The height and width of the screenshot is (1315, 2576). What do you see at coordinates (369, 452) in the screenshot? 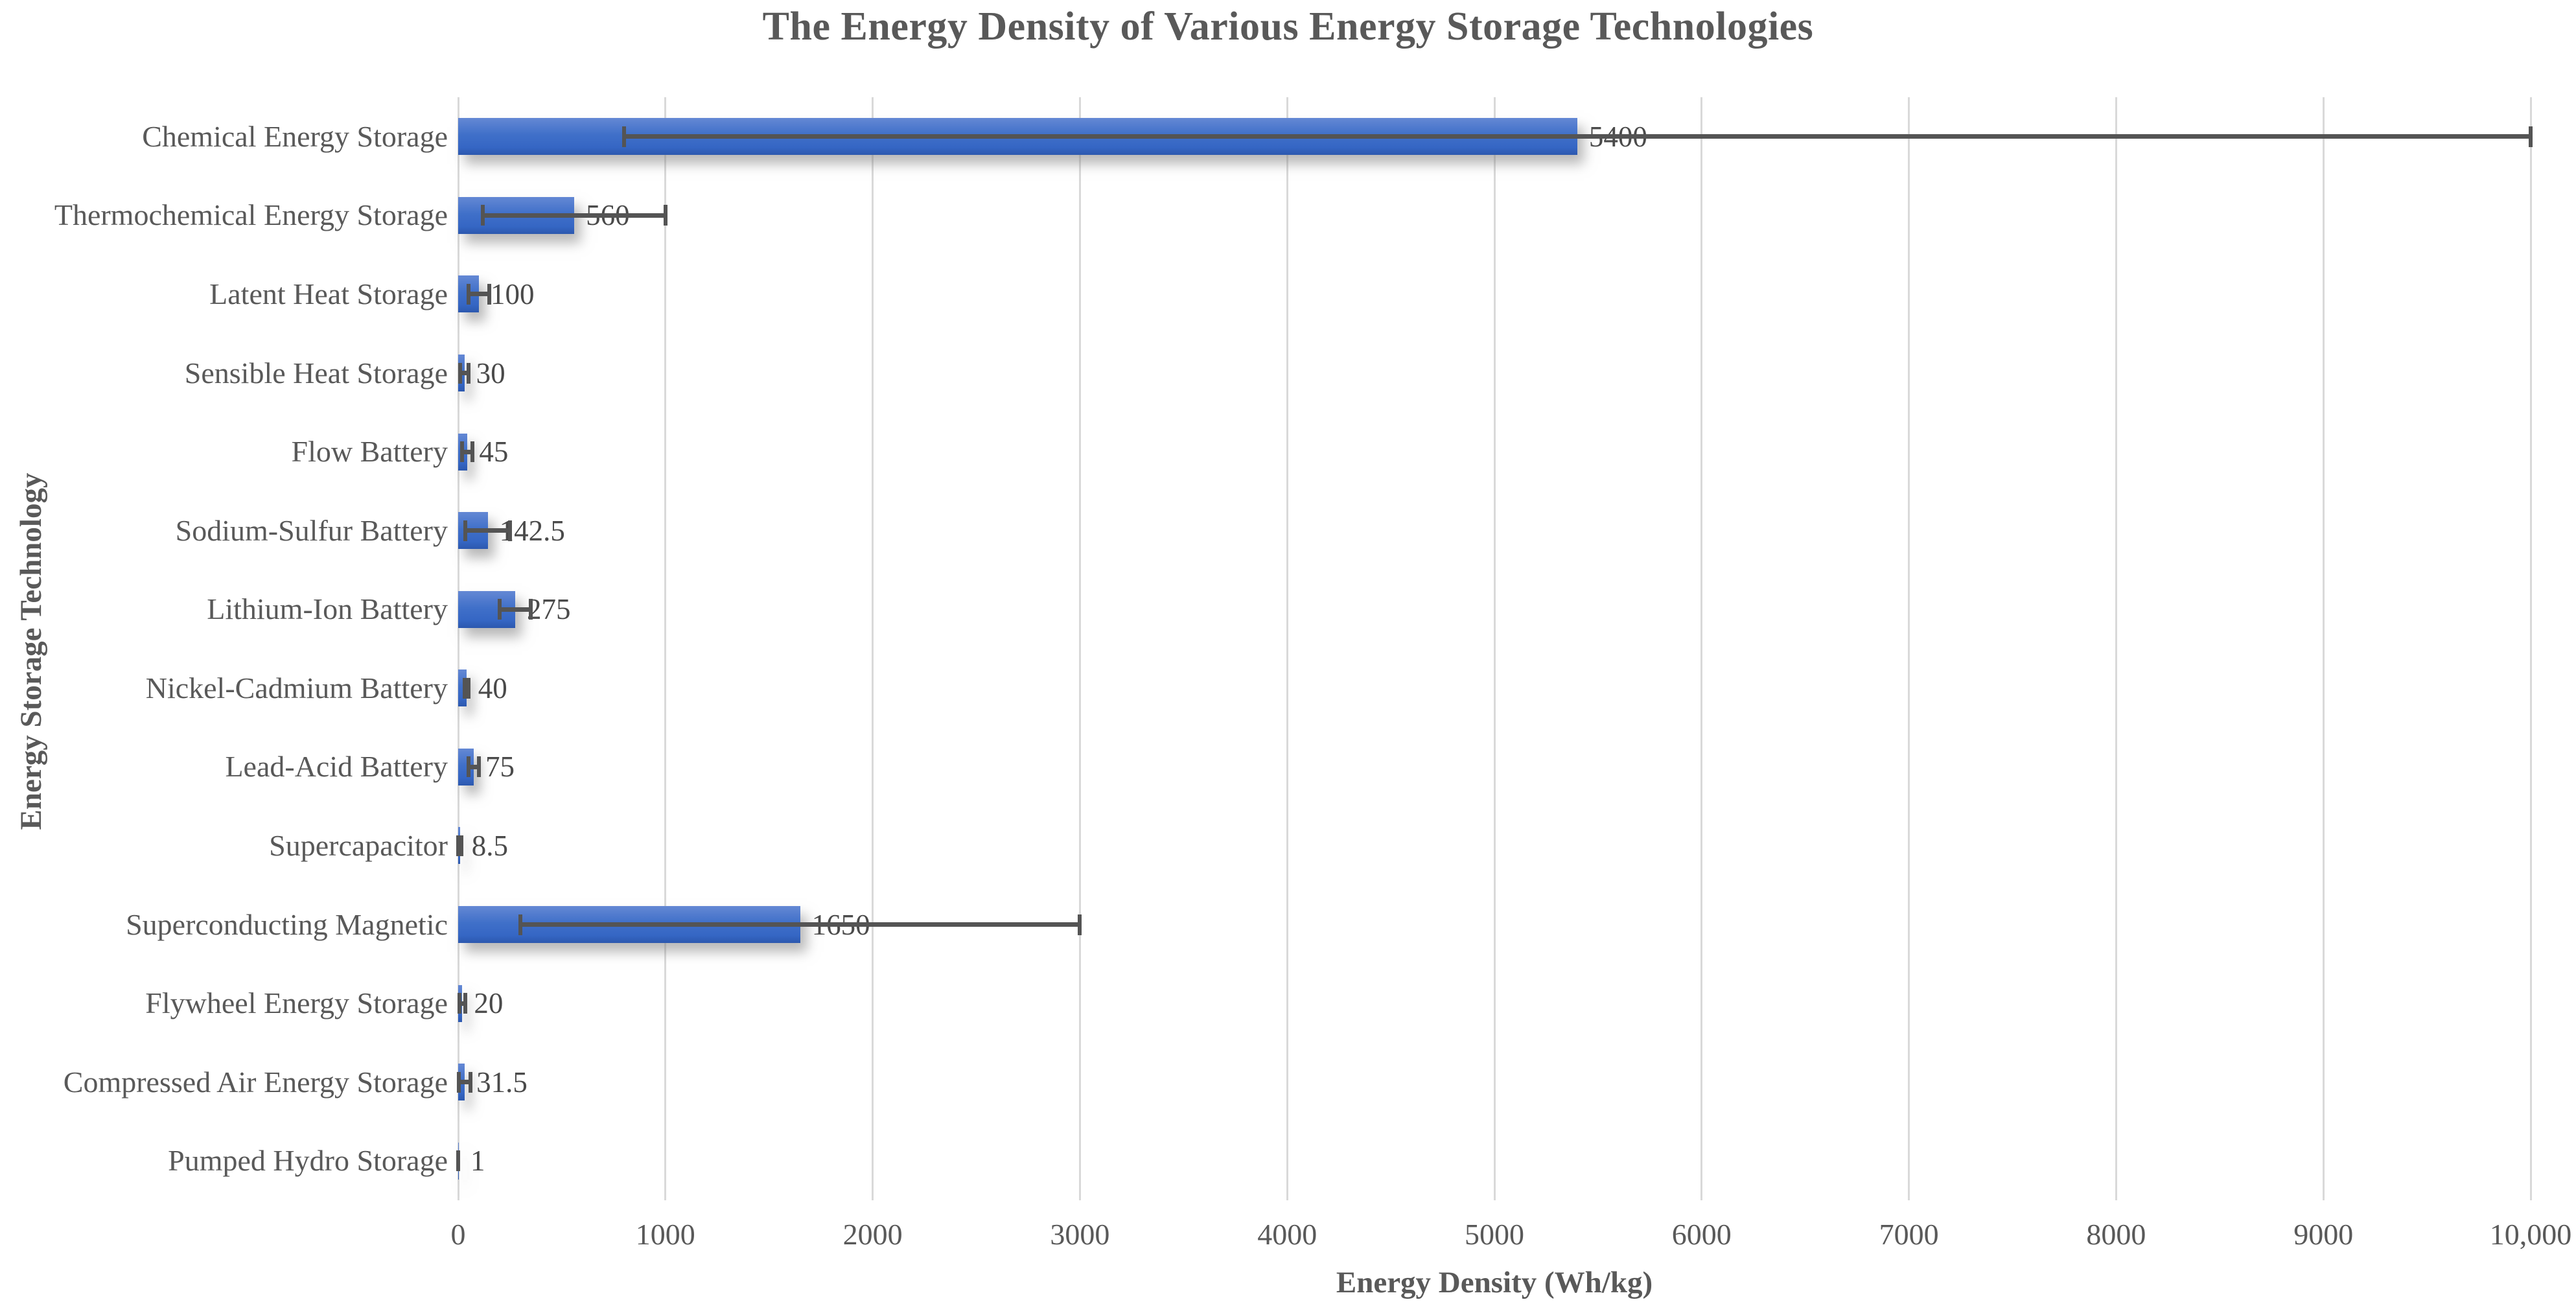
I see `category-label: Flow Battery` at bounding box center [369, 452].